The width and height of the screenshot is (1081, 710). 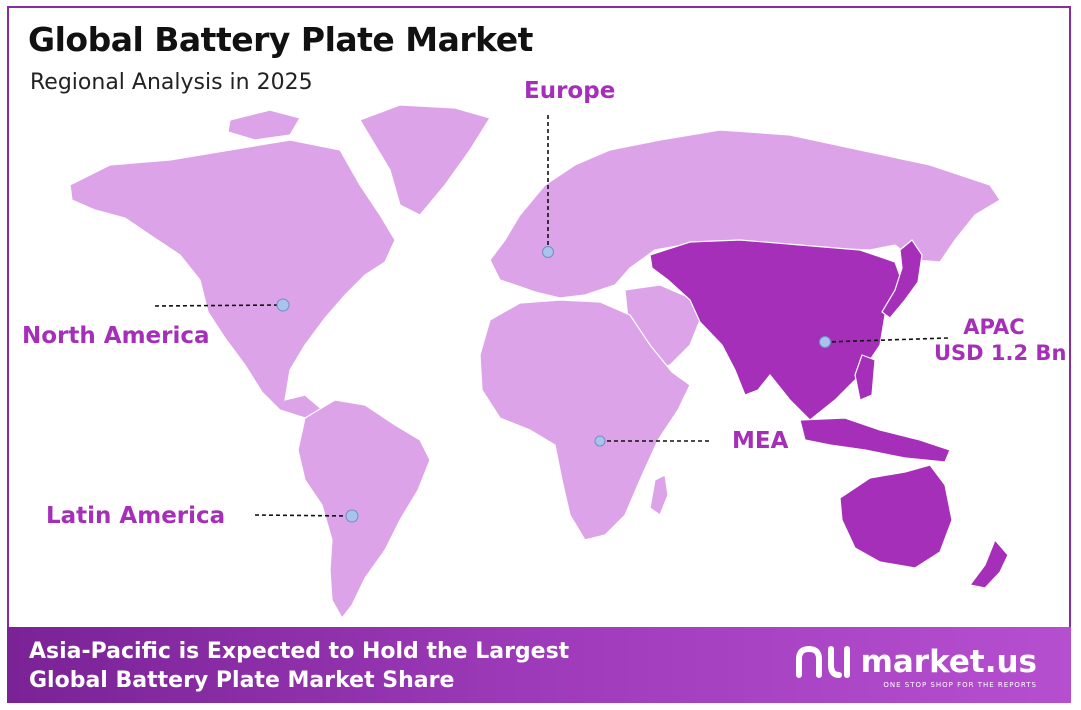 What do you see at coordinates (352, 516) in the screenshot?
I see `latin-america-marker` at bounding box center [352, 516].